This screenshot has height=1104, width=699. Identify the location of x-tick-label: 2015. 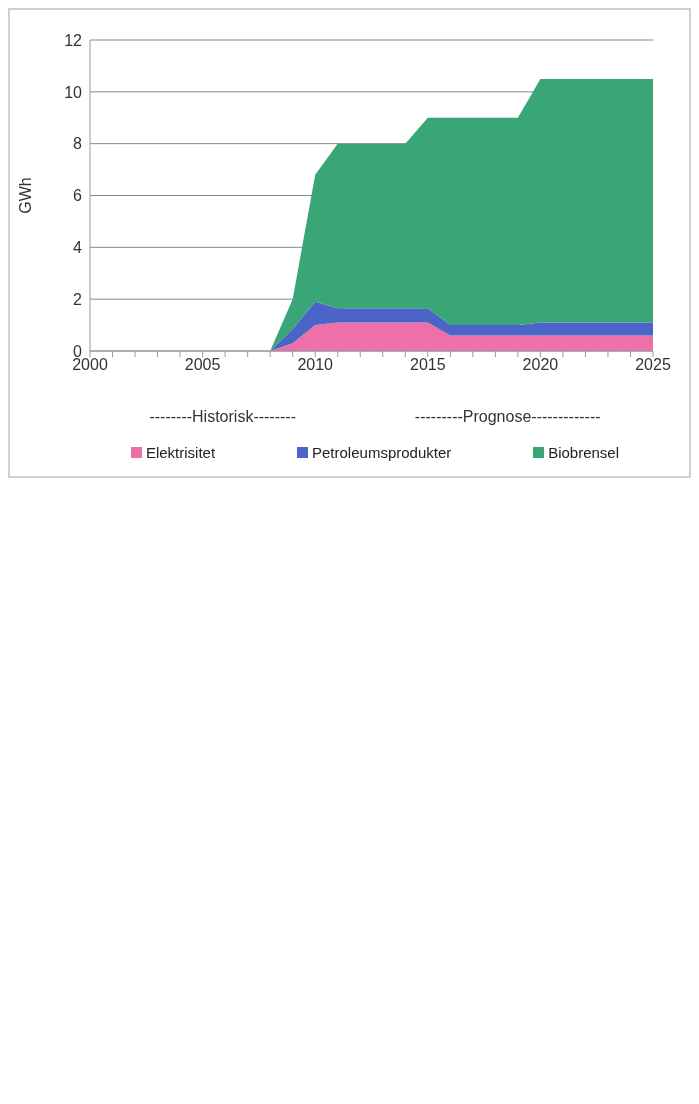
(428, 365).